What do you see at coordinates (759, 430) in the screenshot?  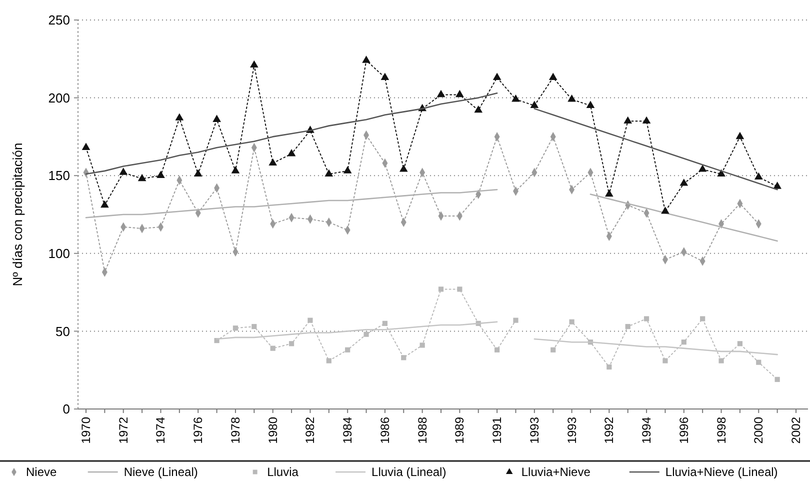 I see `x-tick-label: 2000` at bounding box center [759, 430].